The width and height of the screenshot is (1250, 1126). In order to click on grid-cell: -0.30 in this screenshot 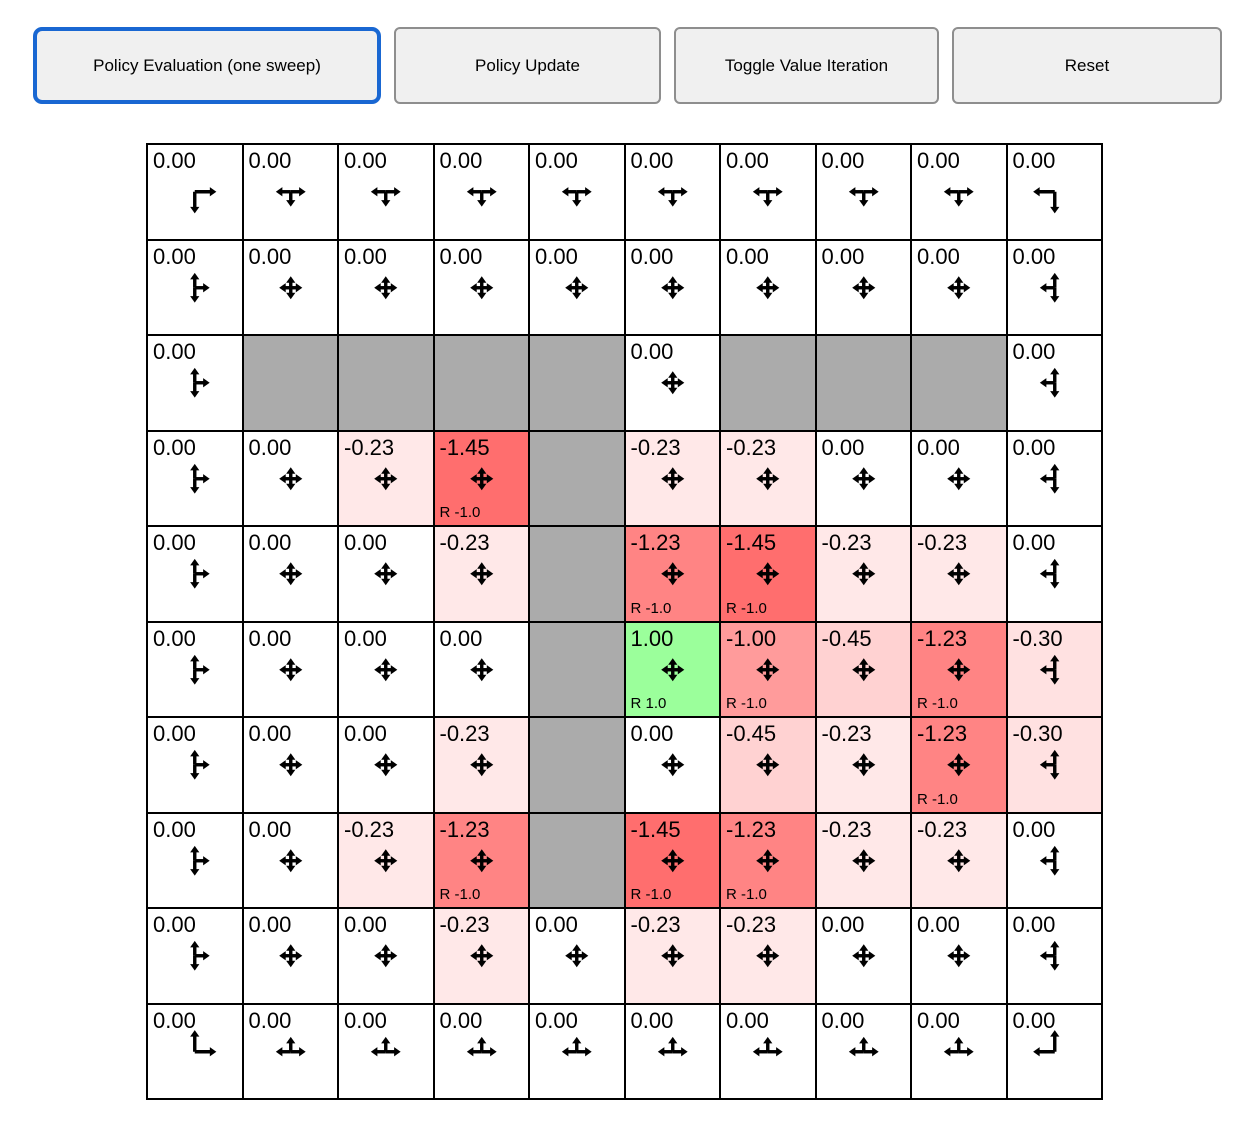, I will do `click(1054, 669)`.